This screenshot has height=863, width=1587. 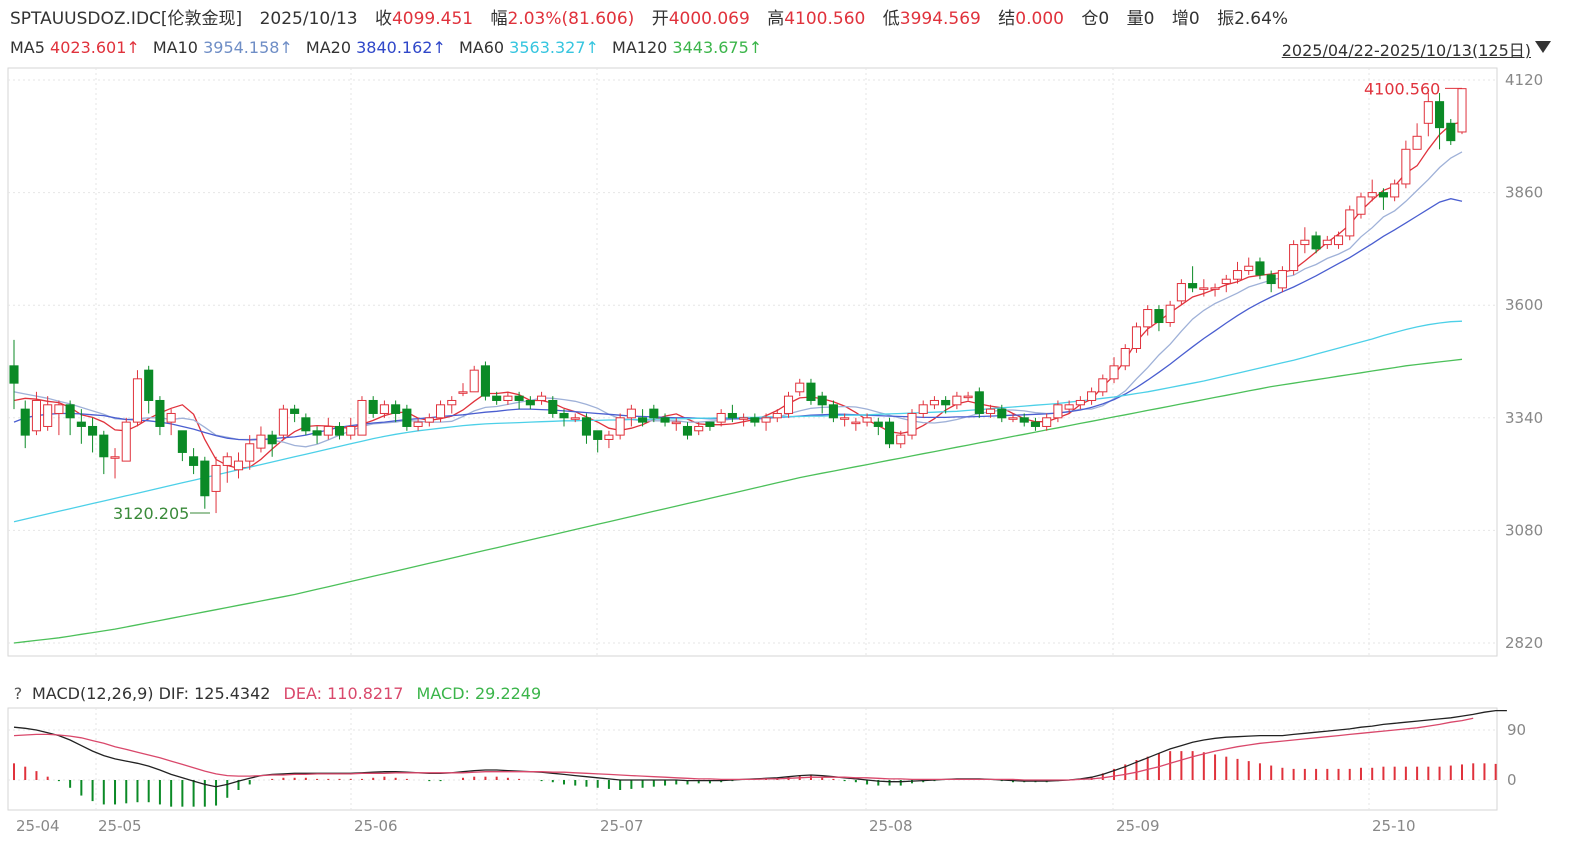 I want to click on ma20-value: 3840.162↑, so click(x=401, y=47).